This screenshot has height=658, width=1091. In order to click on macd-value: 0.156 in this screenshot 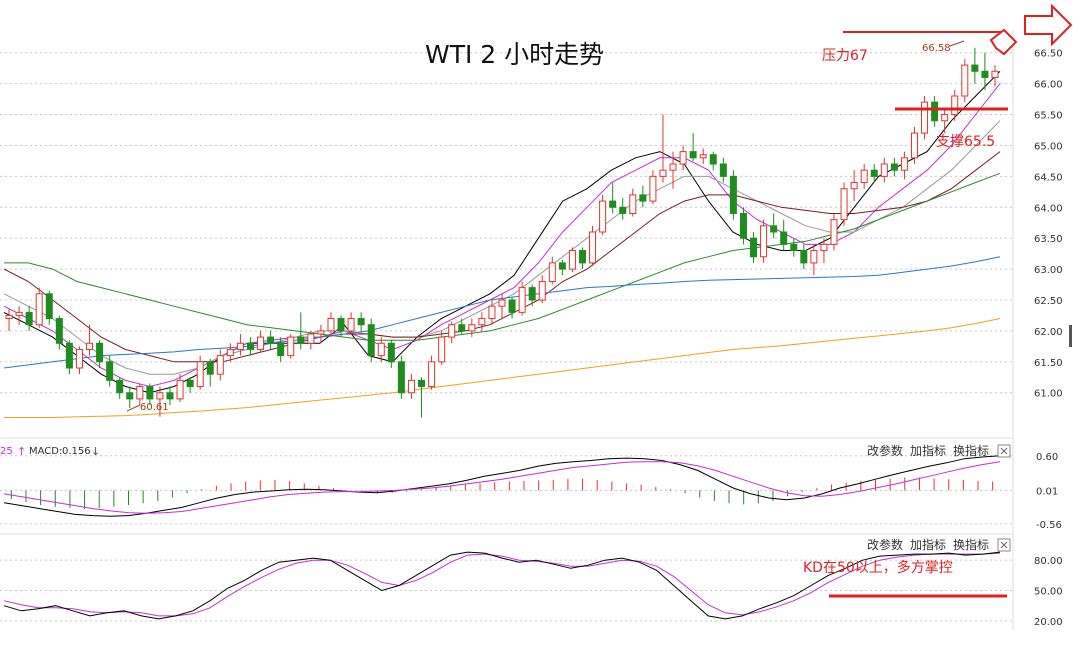, I will do `click(76, 451)`.